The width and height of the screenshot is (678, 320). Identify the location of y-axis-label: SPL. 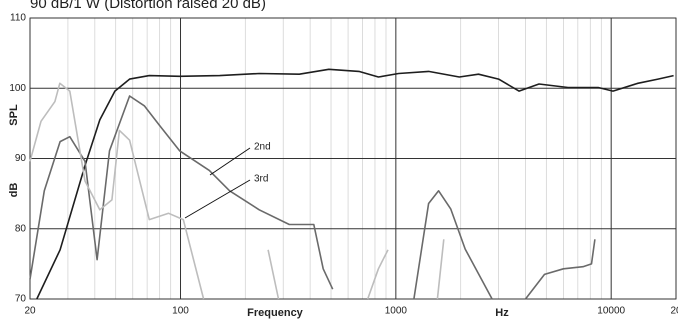
(14, 115).